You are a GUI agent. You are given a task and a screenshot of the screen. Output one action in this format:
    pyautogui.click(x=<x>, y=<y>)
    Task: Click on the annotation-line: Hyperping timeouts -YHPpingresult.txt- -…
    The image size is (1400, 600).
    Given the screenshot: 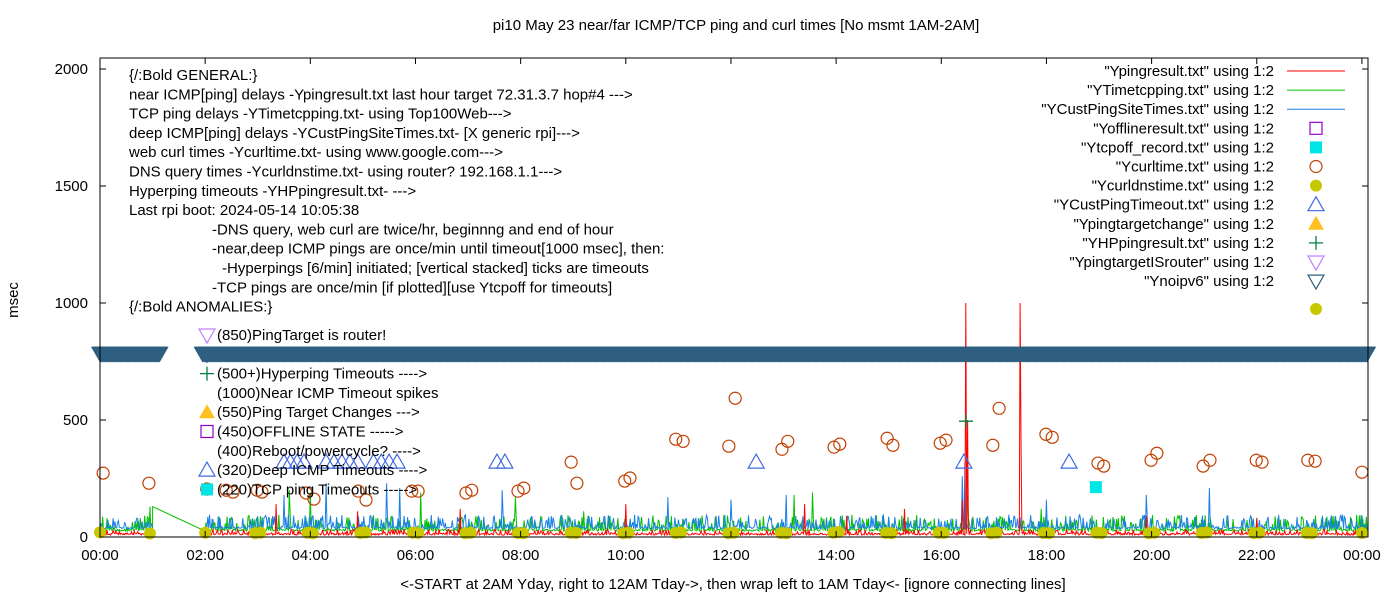 What is the action you would take?
    pyautogui.click(x=272, y=191)
    